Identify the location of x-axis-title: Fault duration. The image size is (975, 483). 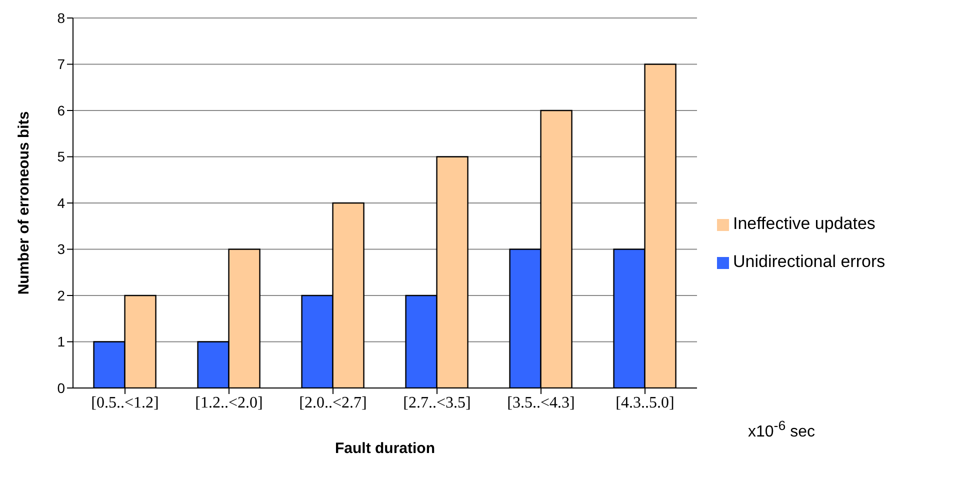
(385, 448).